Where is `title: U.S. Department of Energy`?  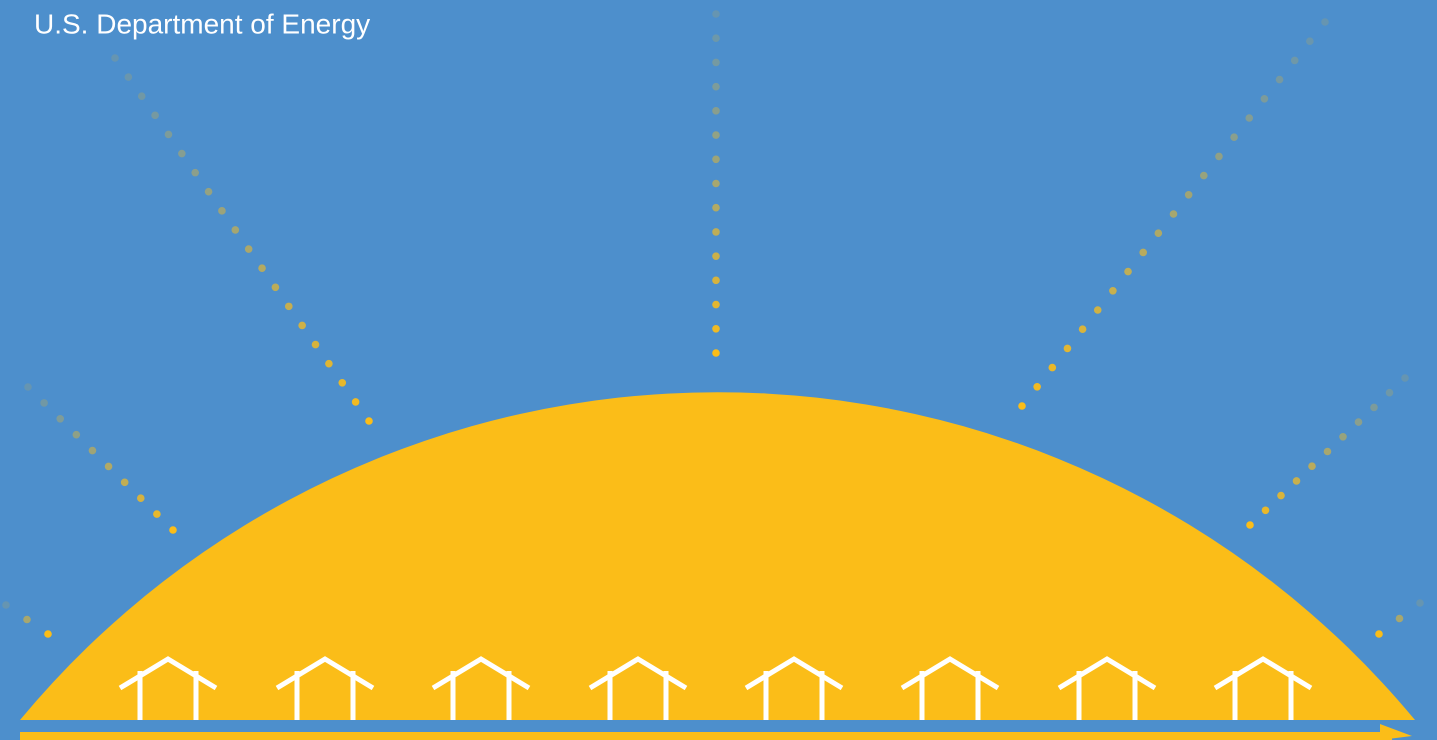
title: U.S. Department of Energy is located at coordinates (202, 23).